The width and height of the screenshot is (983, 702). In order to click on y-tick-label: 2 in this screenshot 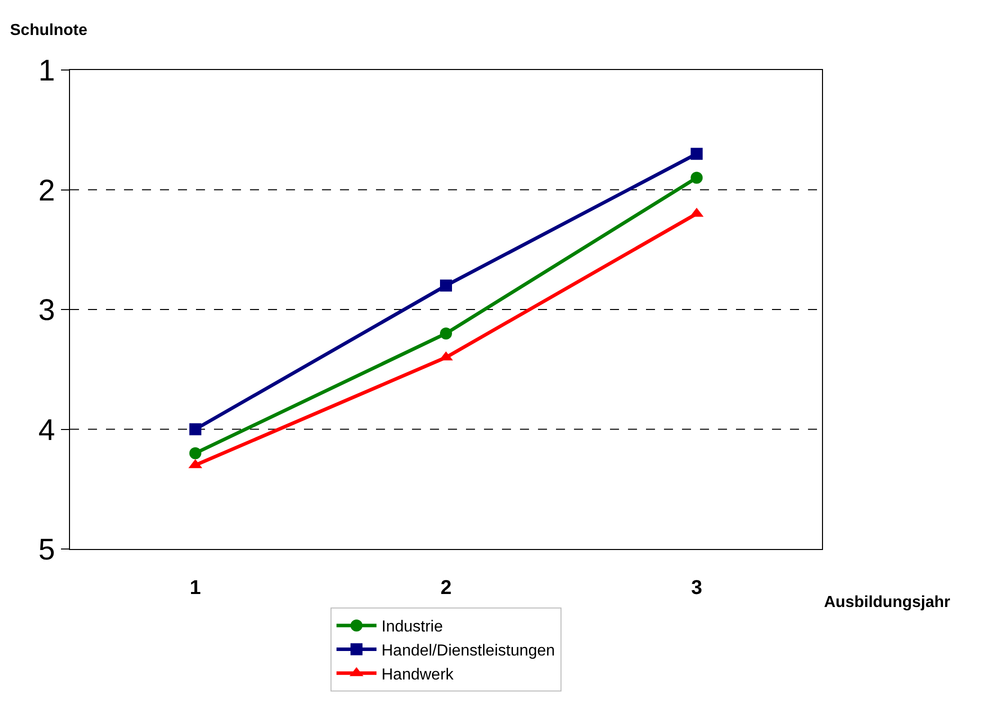, I will do `click(46, 191)`.